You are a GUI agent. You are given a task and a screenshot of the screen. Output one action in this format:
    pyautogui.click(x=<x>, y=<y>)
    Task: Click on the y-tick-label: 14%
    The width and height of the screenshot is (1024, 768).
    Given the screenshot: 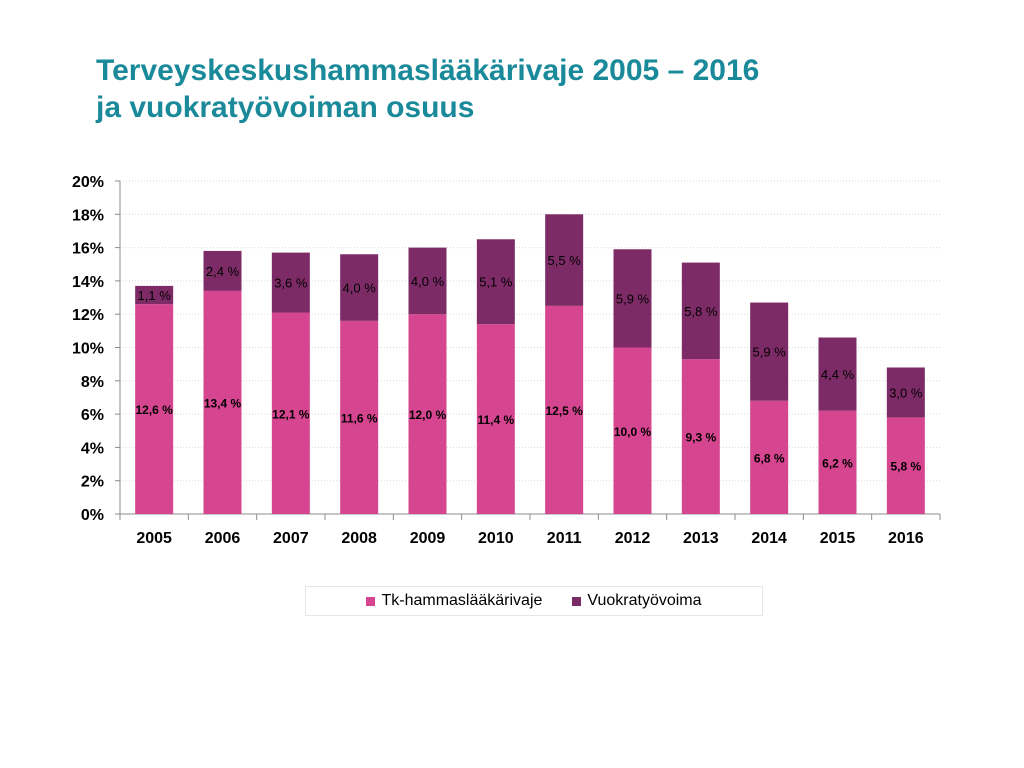 What is the action you would take?
    pyautogui.click(x=88, y=282)
    